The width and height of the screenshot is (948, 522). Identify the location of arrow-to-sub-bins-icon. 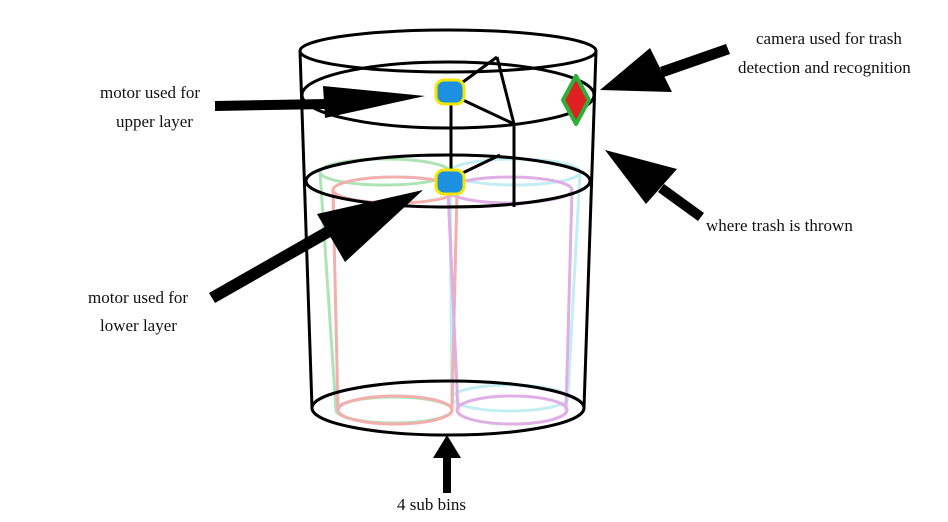
(447, 464).